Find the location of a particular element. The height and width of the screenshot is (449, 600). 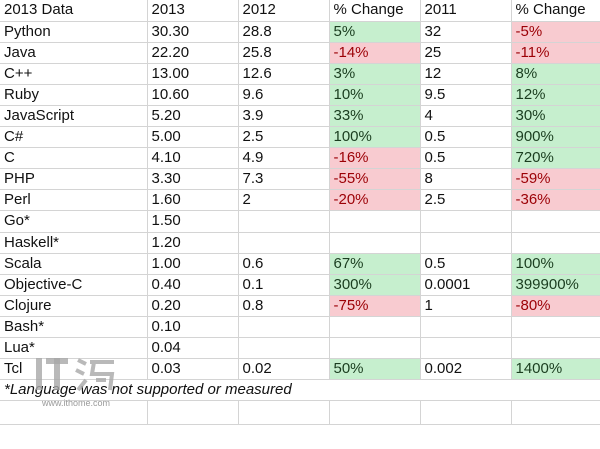

table-row: PHP 3.30 7.3 -55% 8 -59% is located at coordinates (300, 179).